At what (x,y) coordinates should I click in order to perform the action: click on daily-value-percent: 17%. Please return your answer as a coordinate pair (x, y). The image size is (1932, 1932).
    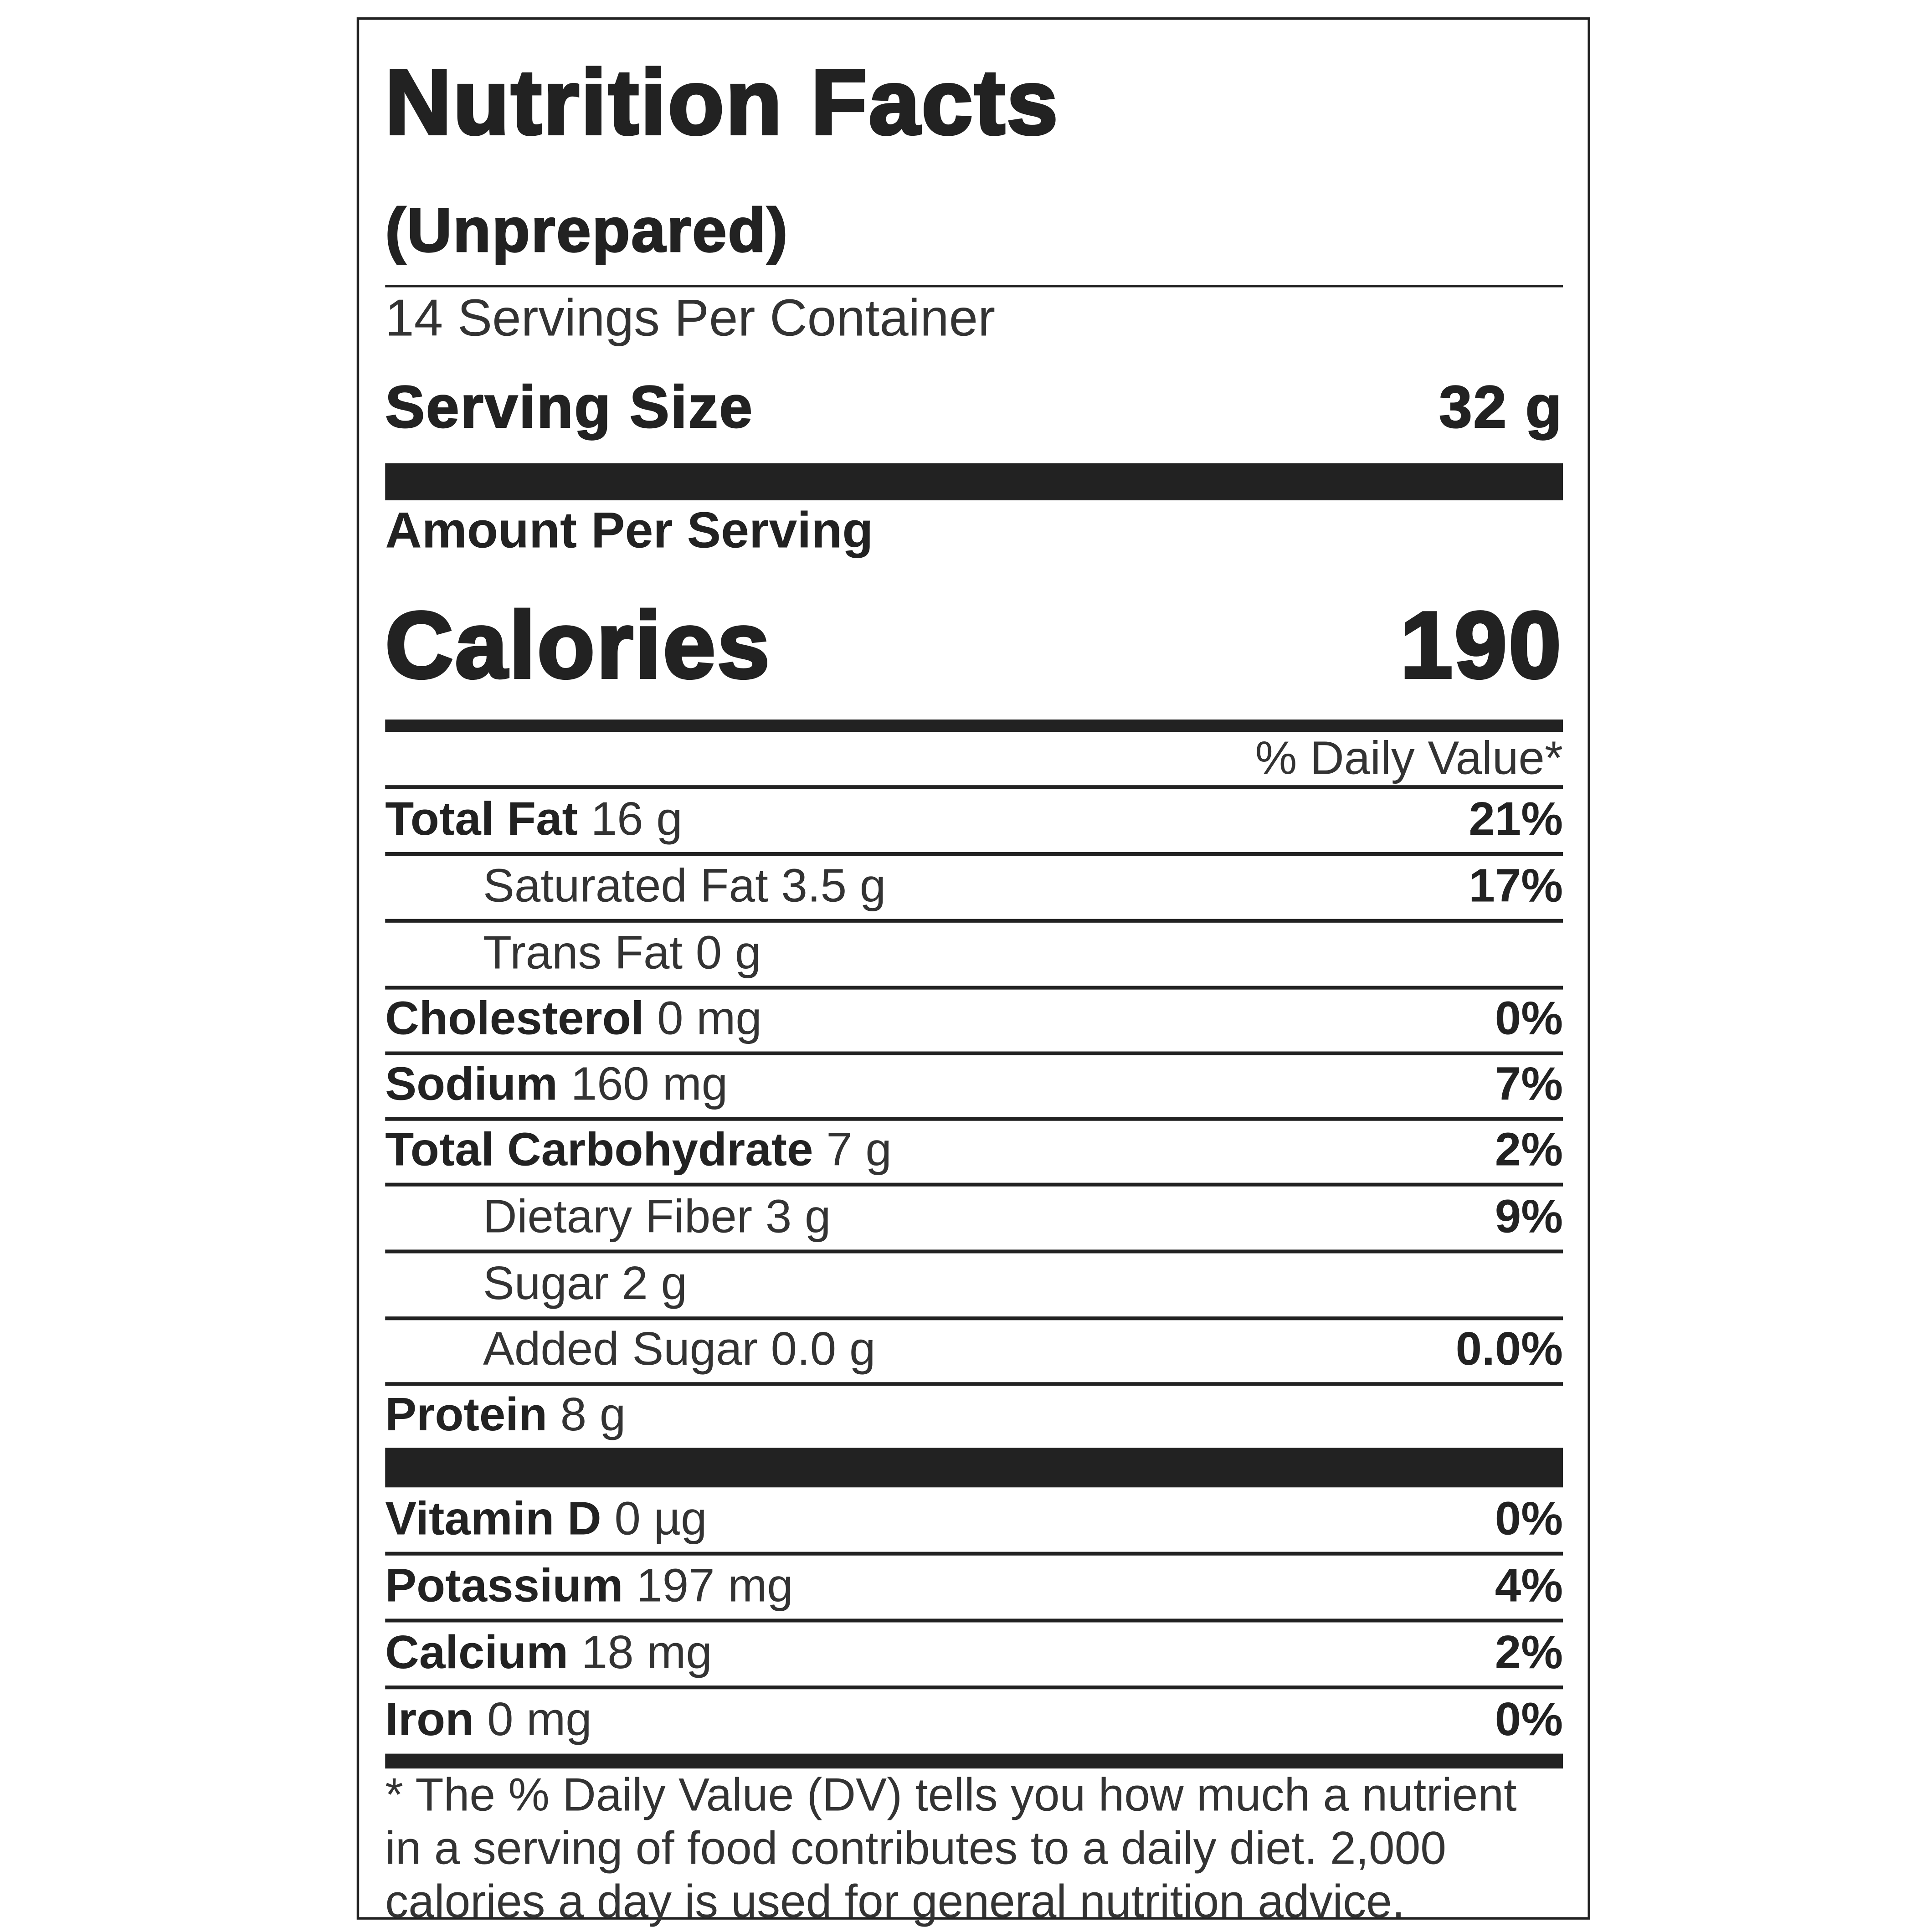
    Looking at the image, I should click on (1516, 886).